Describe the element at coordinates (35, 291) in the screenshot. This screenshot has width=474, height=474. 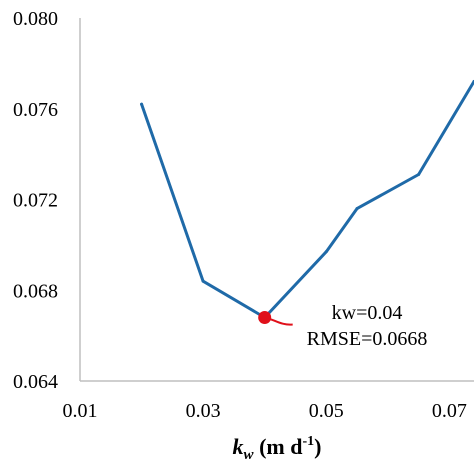
I see `y-tick-label: 0.068` at that location.